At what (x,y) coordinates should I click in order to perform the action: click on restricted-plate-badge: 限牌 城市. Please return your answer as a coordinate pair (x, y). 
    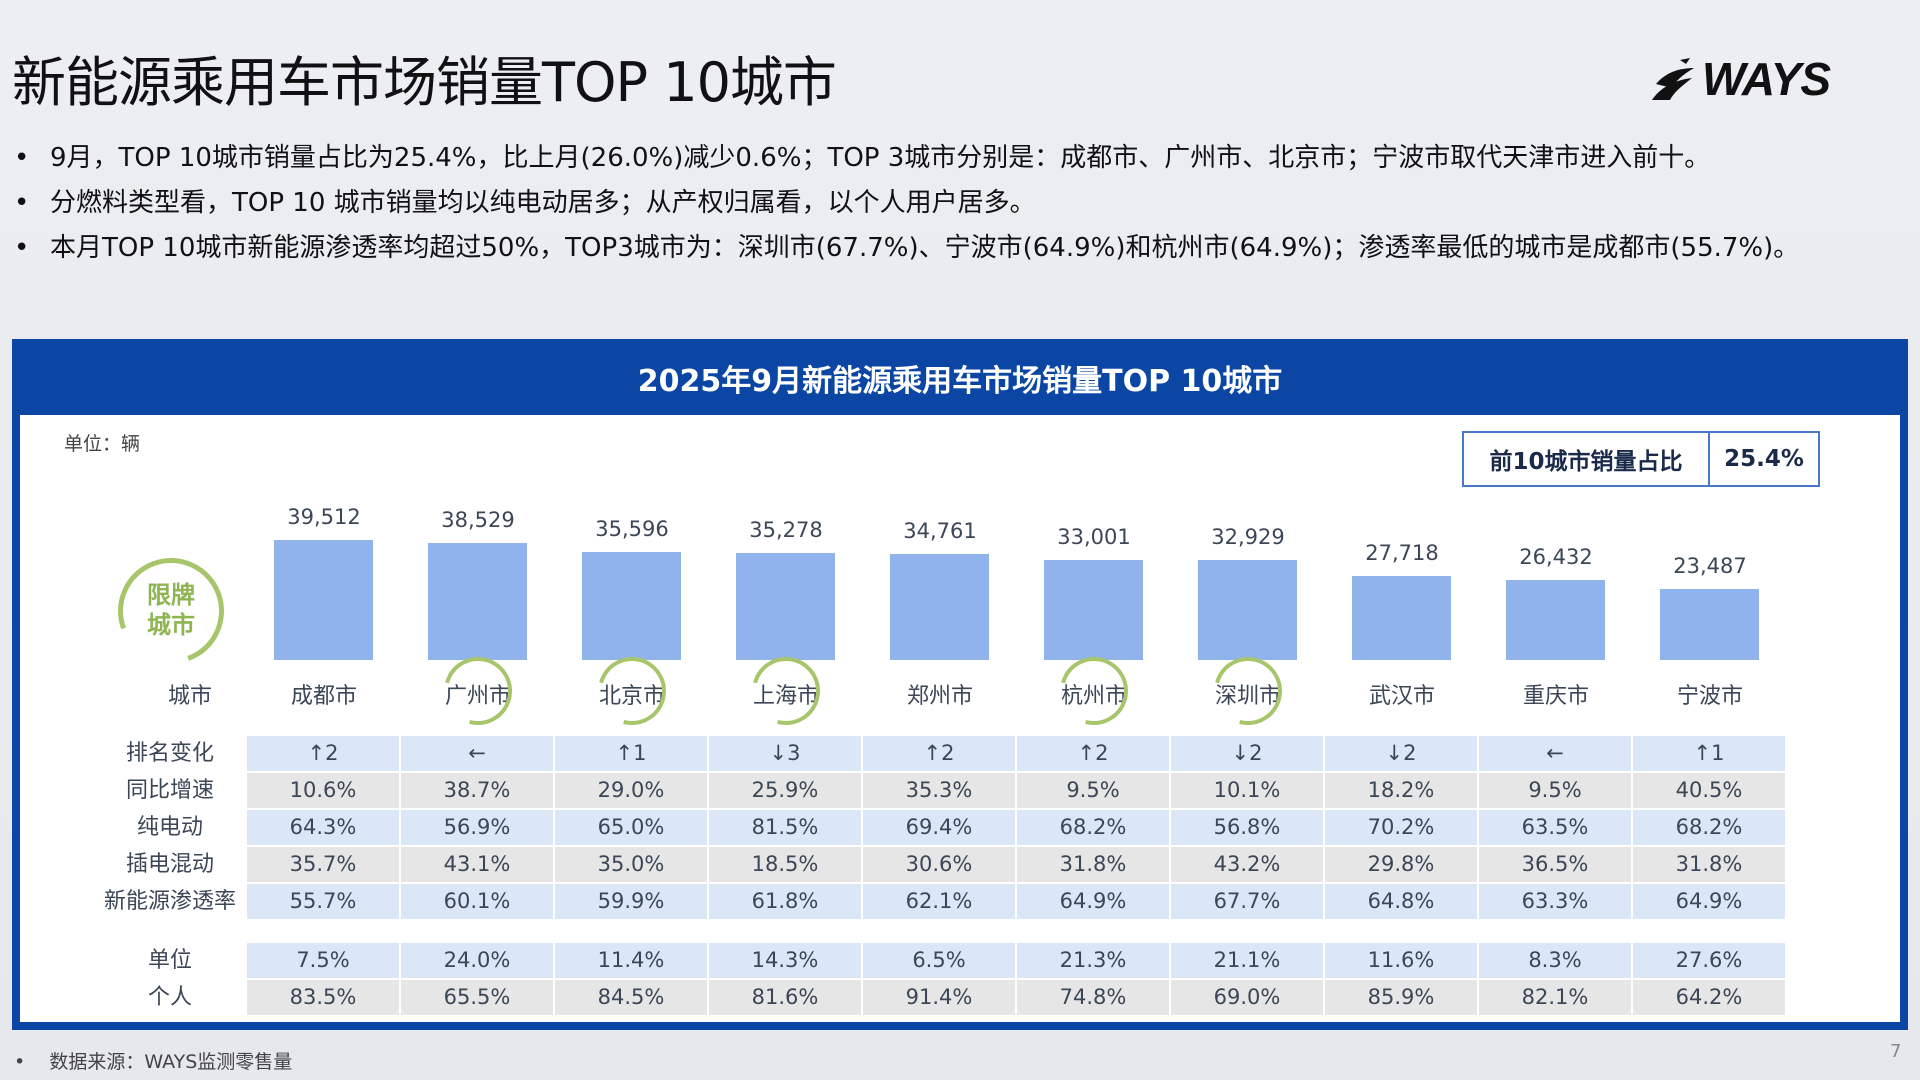
    Looking at the image, I should click on (171, 610).